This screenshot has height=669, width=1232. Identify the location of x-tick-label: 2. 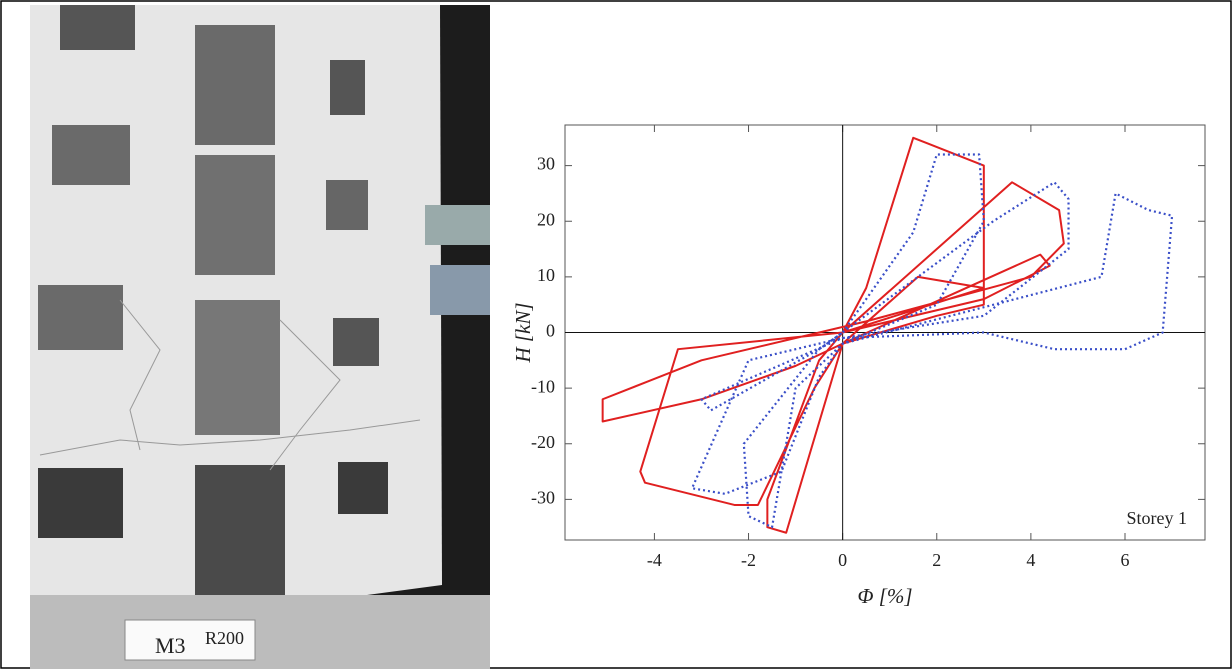
(936, 560).